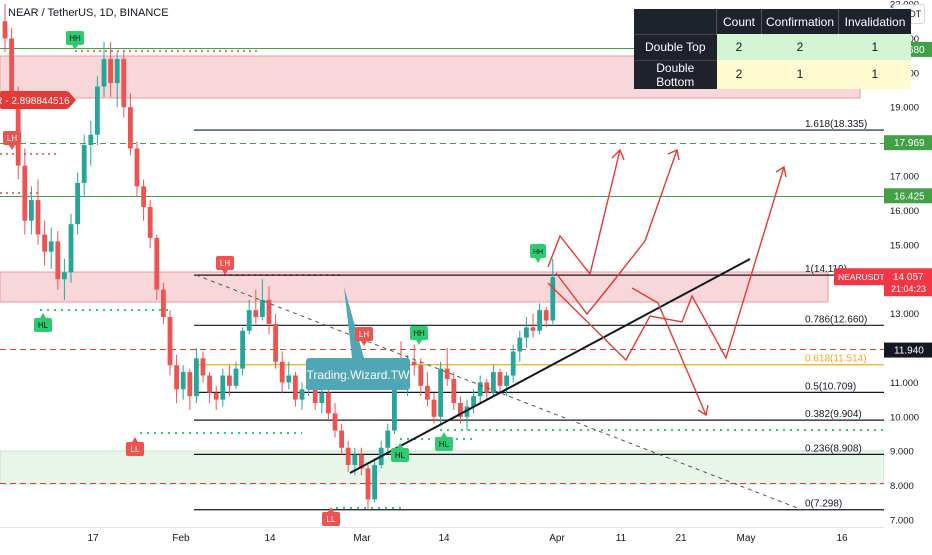  What do you see at coordinates (904, 211) in the screenshot?
I see `y-tick-label: 16.000` at bounding box center [904, 211].